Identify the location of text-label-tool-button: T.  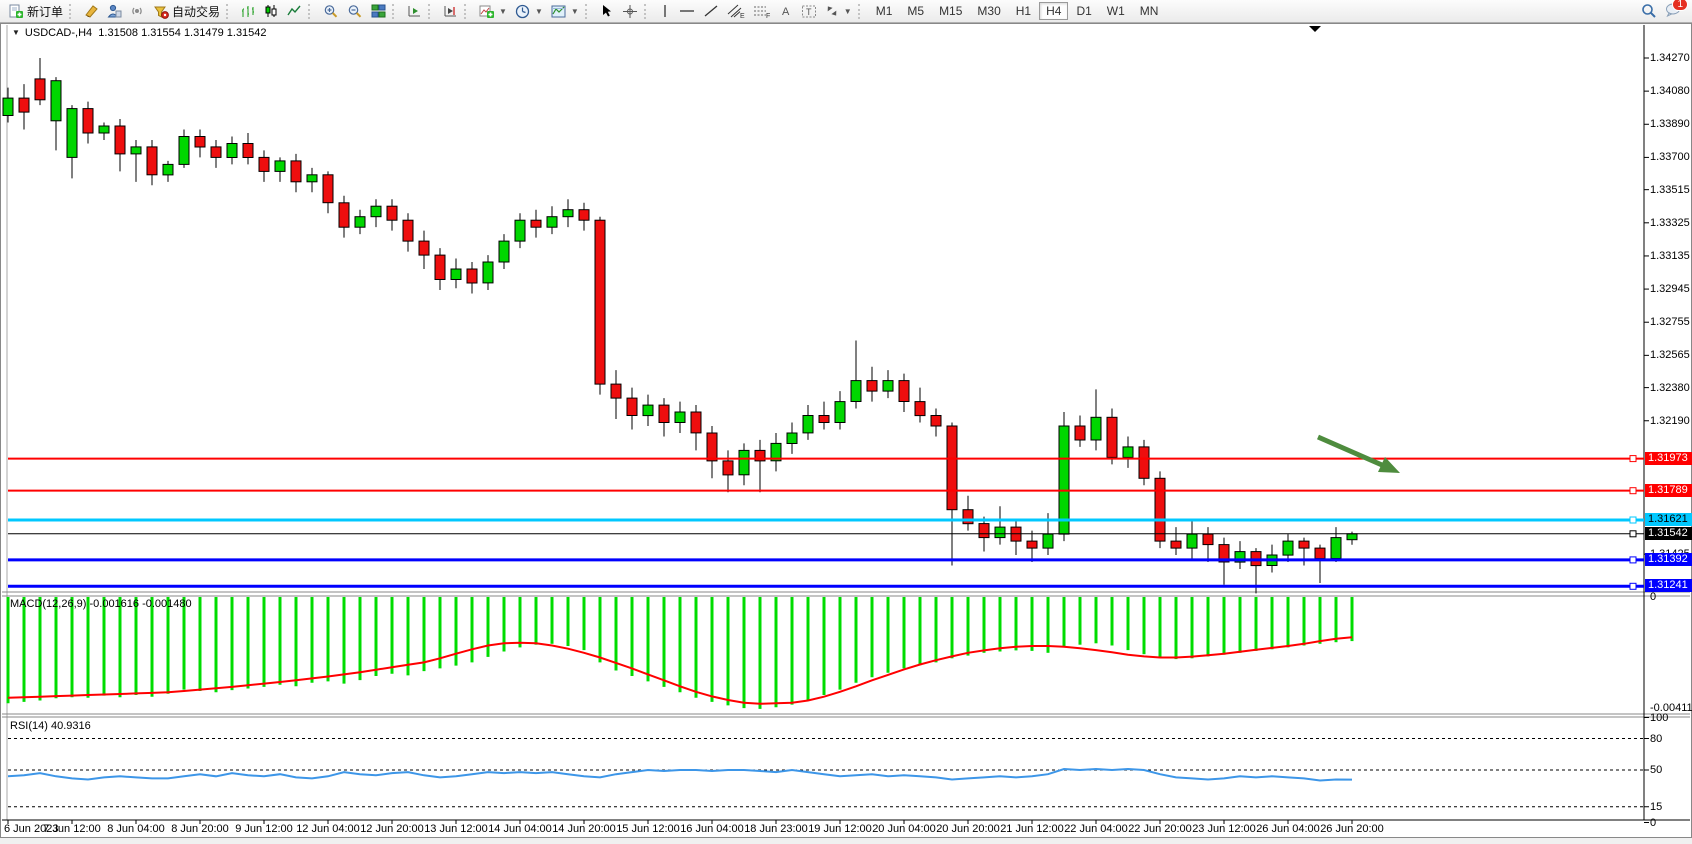
(809, 11).